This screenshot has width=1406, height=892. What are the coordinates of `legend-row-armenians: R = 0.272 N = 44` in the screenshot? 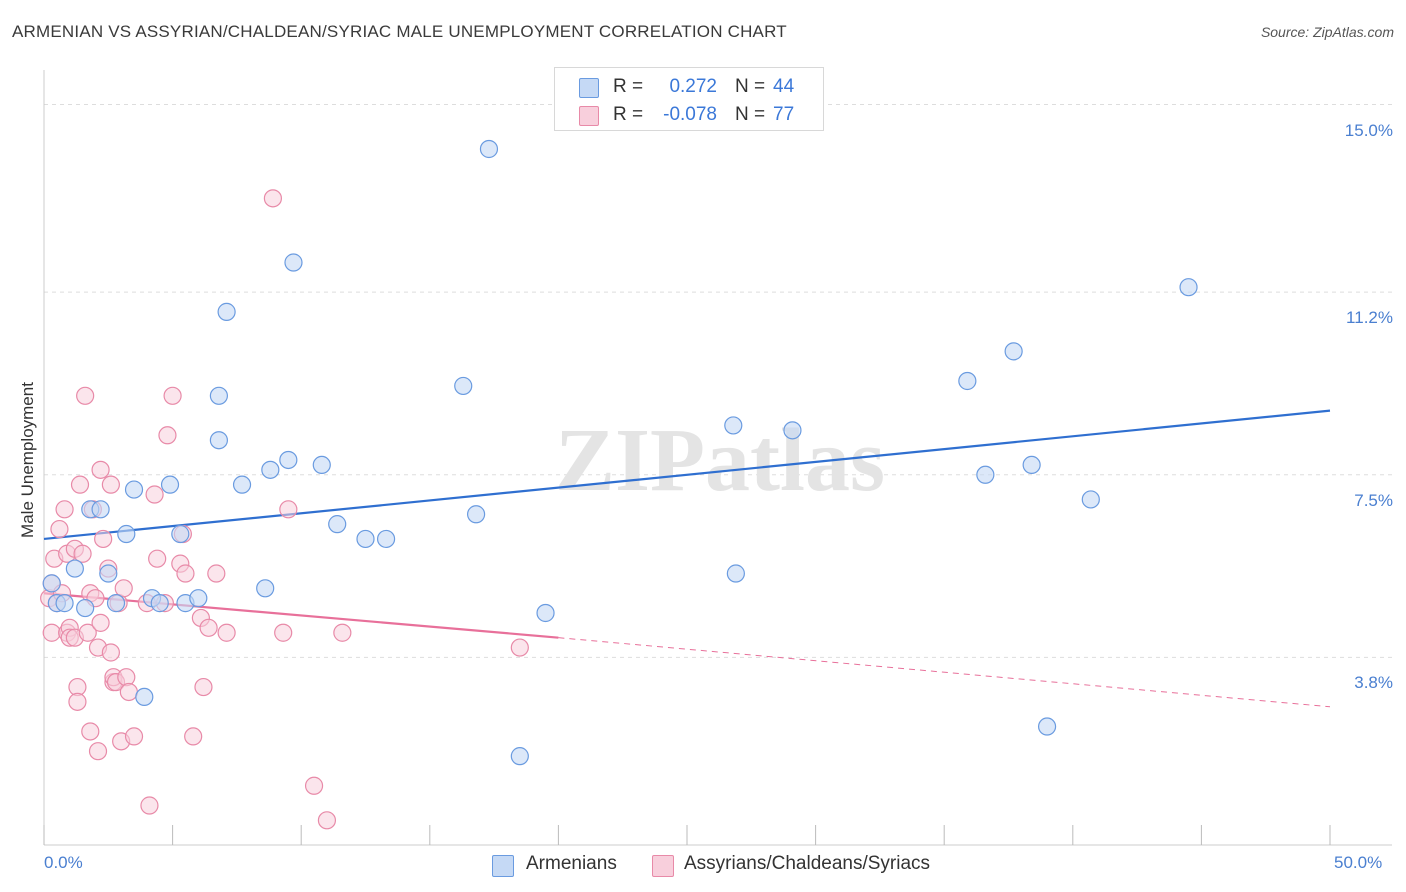 It's located at (689, 87).